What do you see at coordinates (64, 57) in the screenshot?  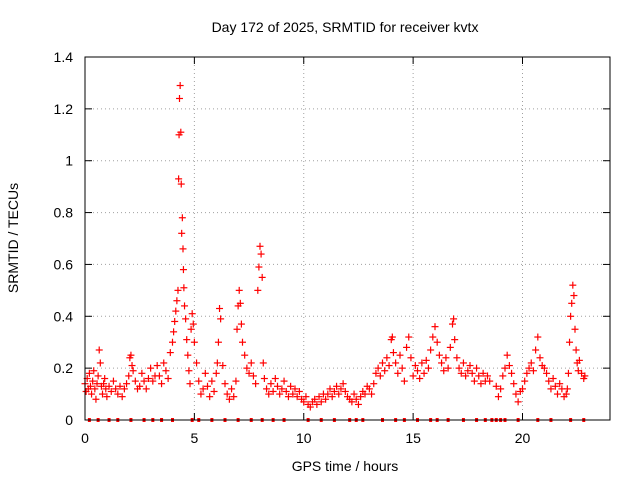 I see `y-tick-label: 1.4` at bounding box center [64, 57].